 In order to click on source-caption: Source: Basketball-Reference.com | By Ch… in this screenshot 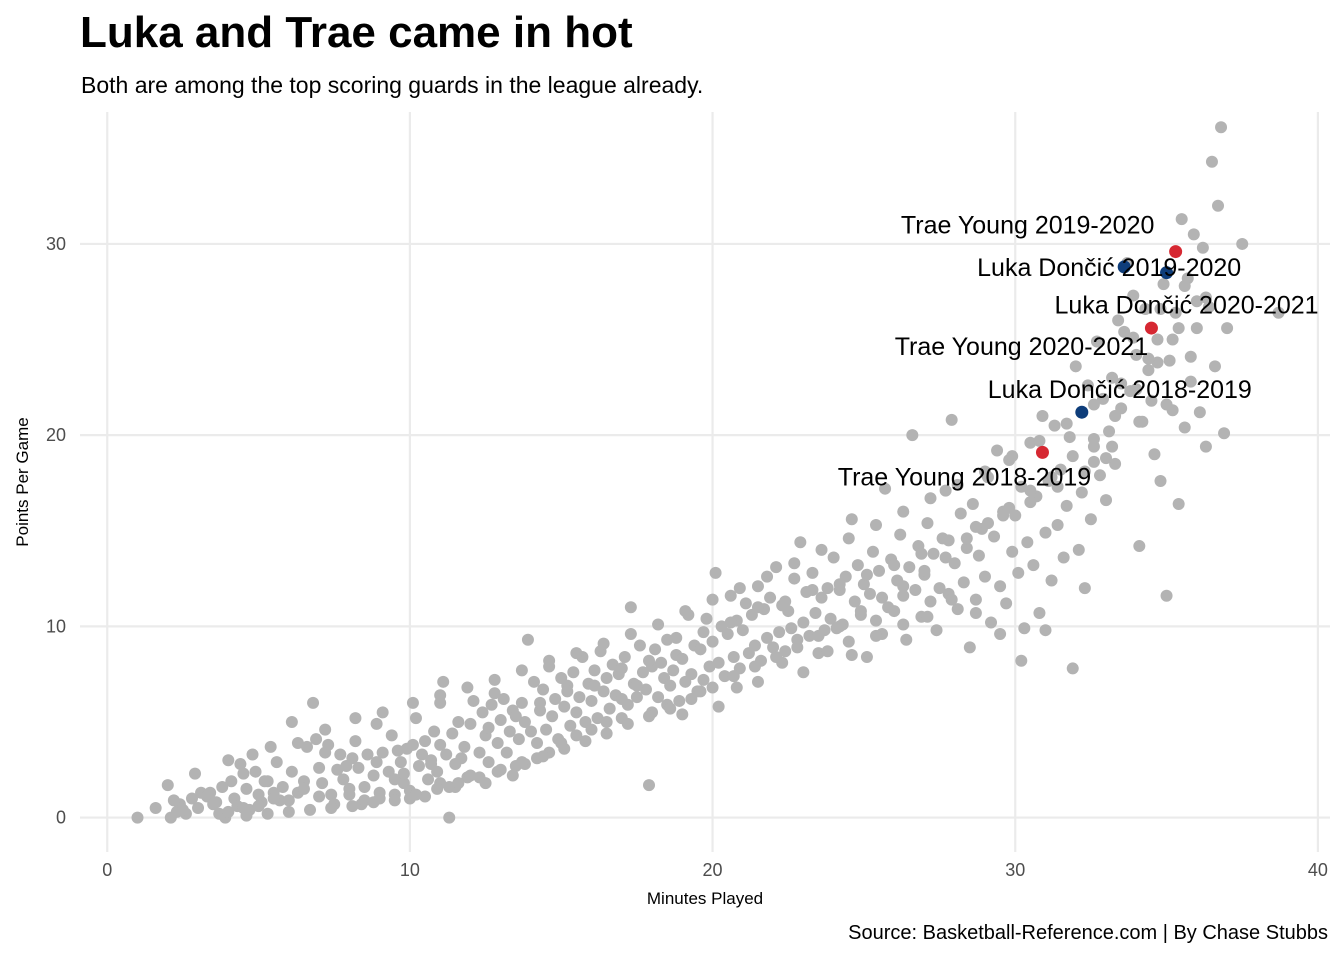, I will do `click(1088, 933)`.